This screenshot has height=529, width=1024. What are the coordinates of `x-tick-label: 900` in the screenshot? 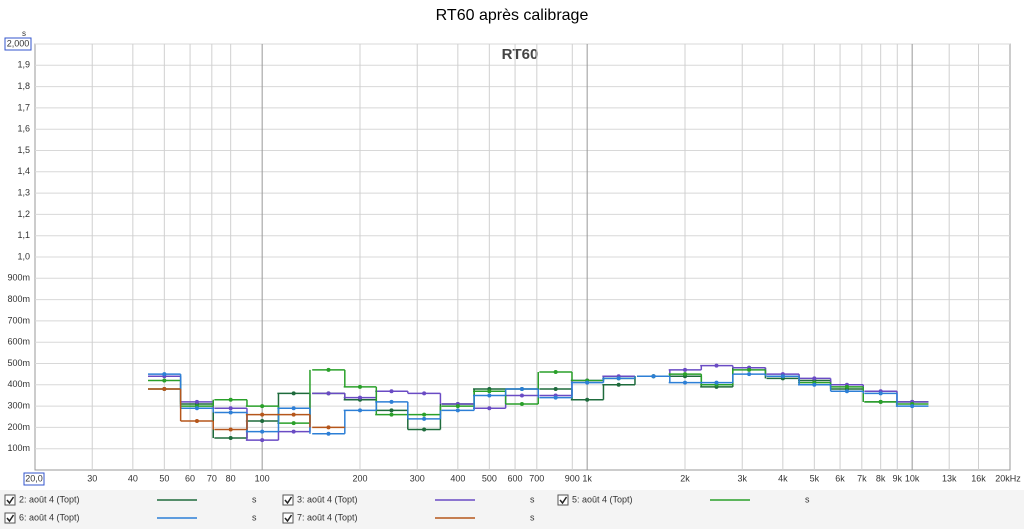 It's located at (572, 478).